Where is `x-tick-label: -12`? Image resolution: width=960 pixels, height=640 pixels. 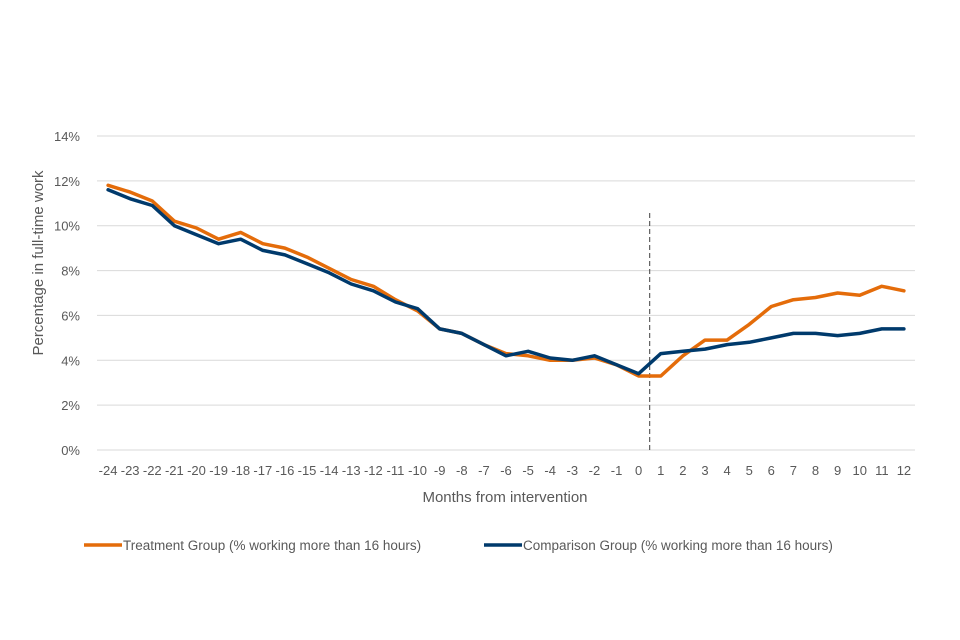
x-tick-label: -12 is located at coordinates (373, 470).